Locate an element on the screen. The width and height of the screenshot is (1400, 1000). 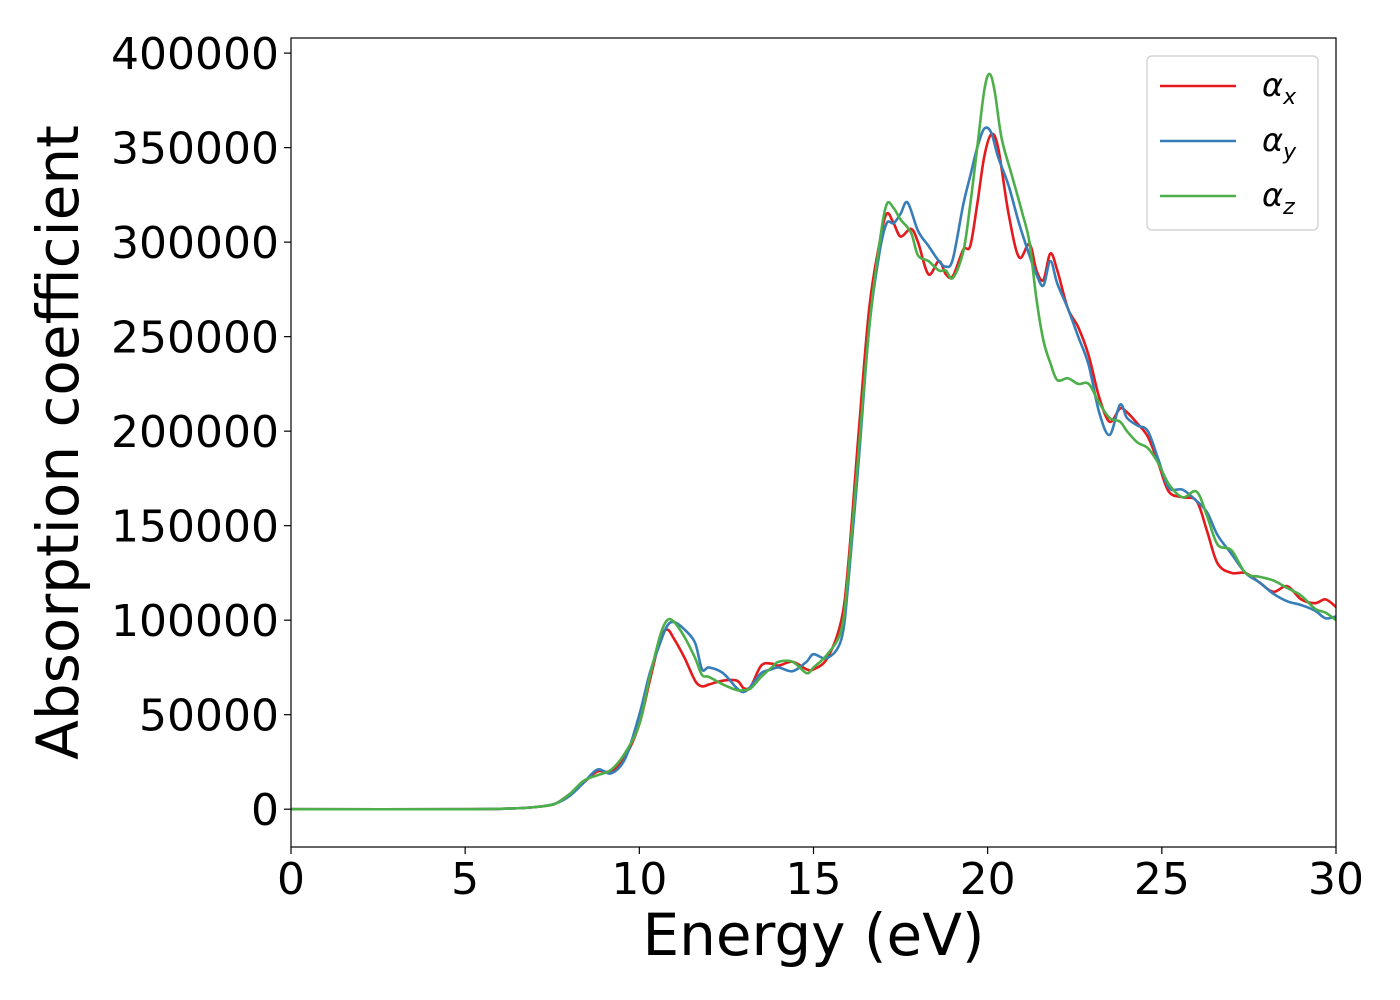
y-tick-label: 400000 is located at coordinates (195, 54).